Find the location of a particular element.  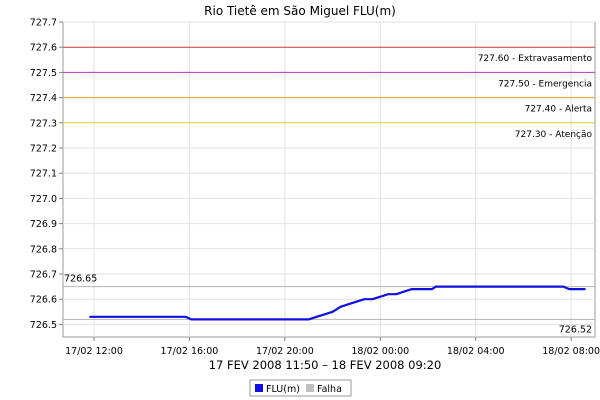

x-tick-label: 18/02 00:00 is located at coordinates (380, 351).